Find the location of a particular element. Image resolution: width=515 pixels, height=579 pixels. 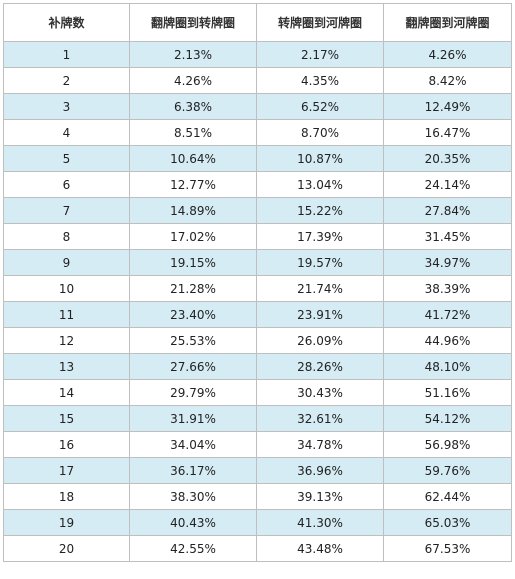

cell-flop-to-river: 51.16% is located at coordinates (447, 392).